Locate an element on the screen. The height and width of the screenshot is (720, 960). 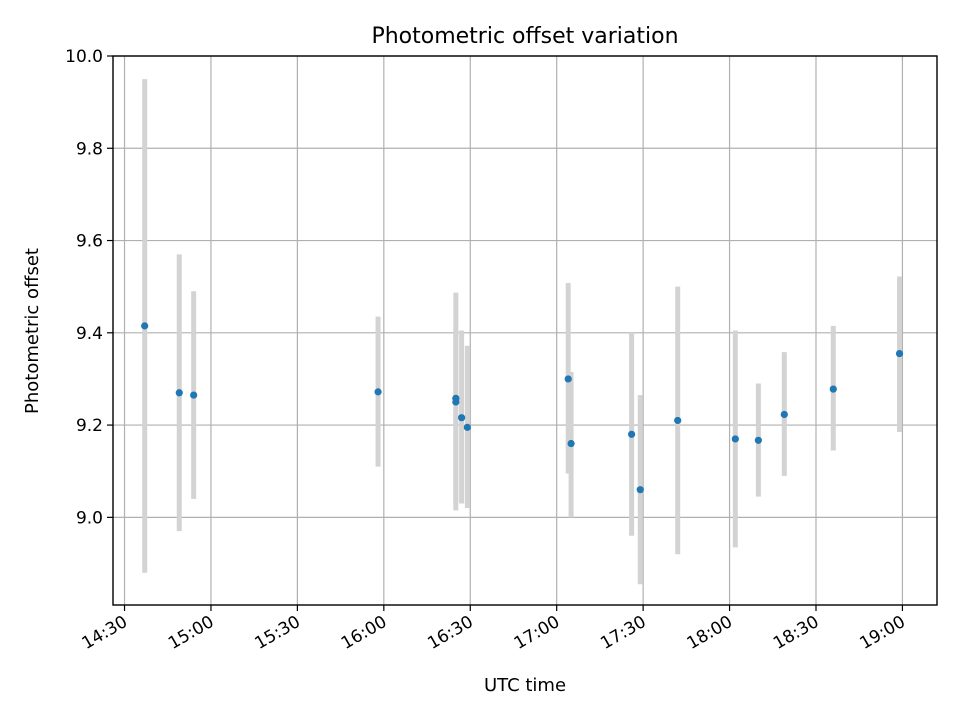
x-tick-label: 18:00 is located at coordinates (710, 633).